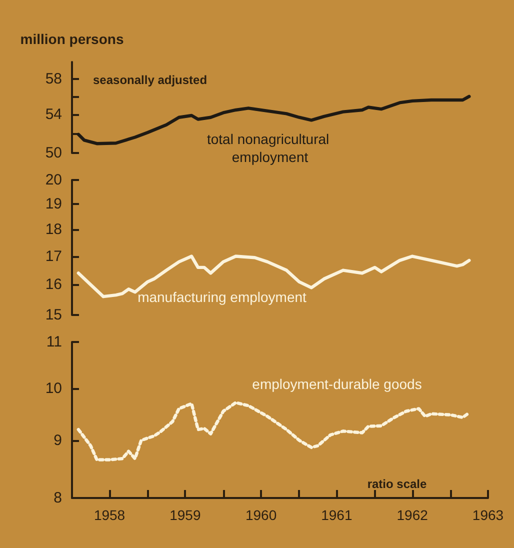 This screenshot has width=514, height=548. I want to click on x-tick-label: 1963, so click(488, 515).